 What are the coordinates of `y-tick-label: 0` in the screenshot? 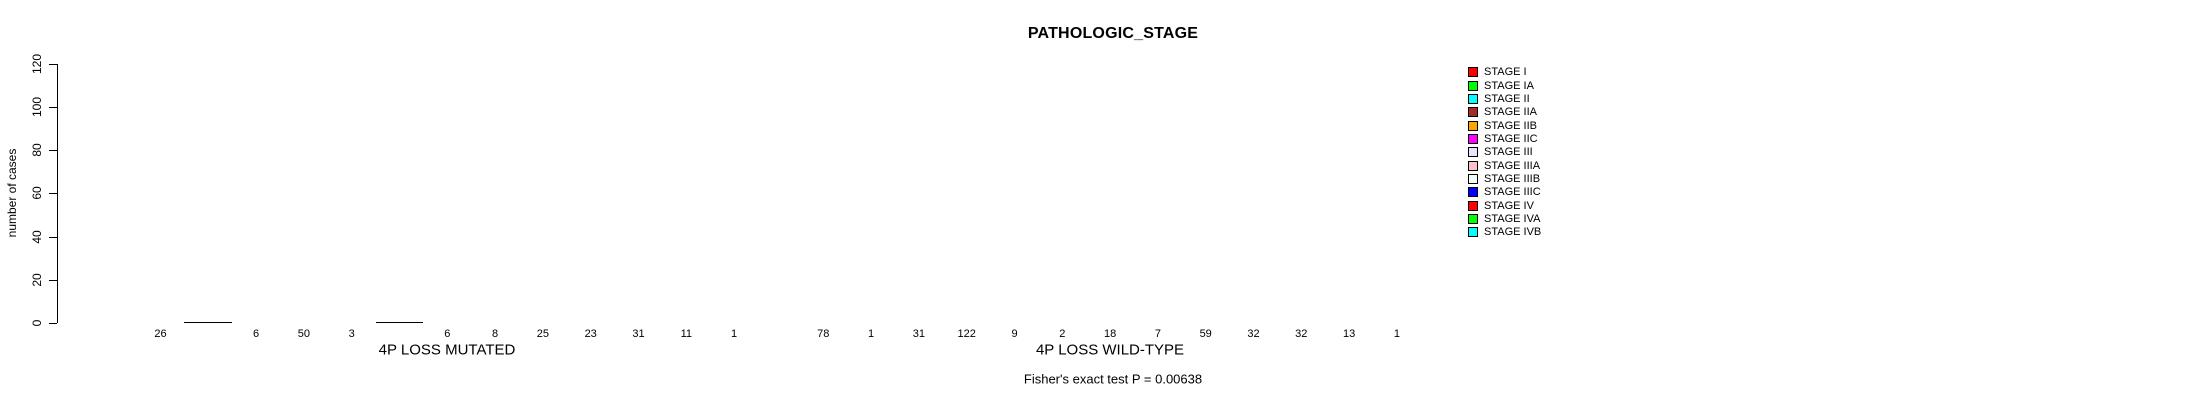 It's located at (37, 323).